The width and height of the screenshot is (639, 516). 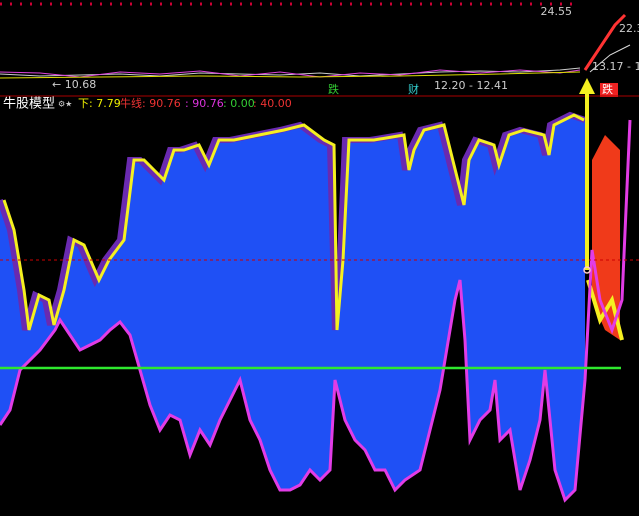 I want to click on price-high: 24.55, so click(x=557, y=11).